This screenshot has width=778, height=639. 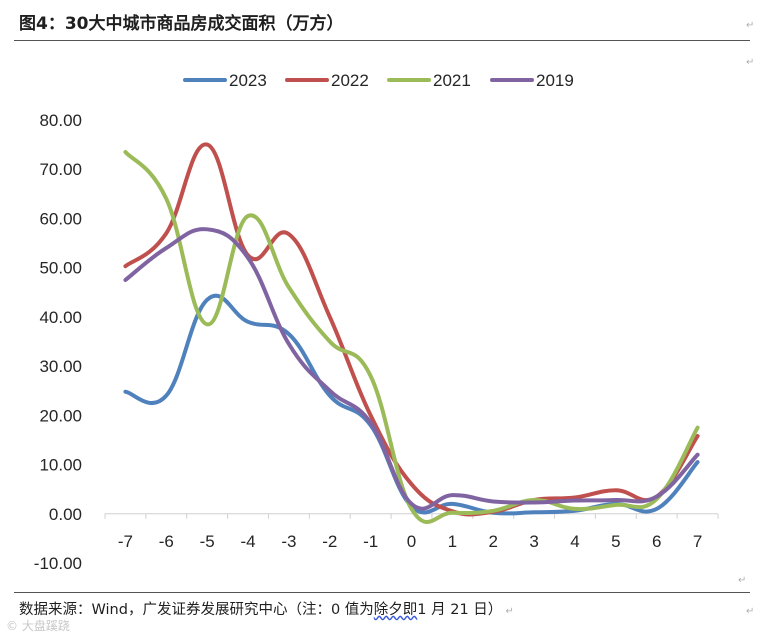 I want to click on x-tick-label: -1, so click(x=370, y=541).